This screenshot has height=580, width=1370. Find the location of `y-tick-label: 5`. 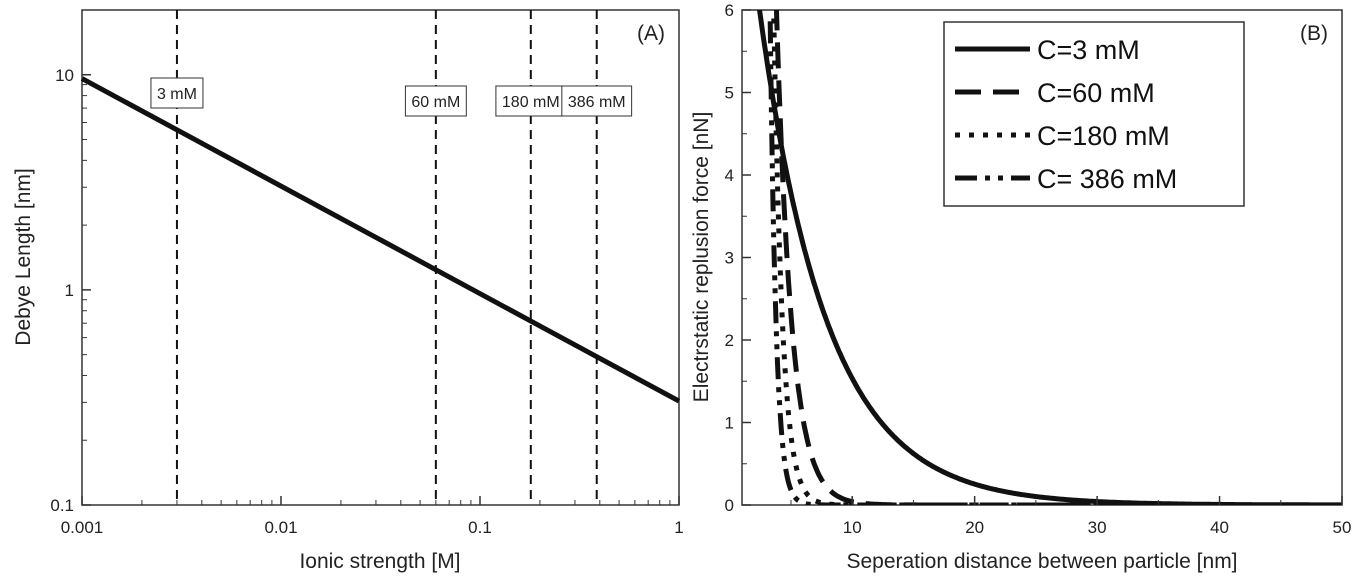

y-tick-label: 5 is located at coordinates (729, 93).